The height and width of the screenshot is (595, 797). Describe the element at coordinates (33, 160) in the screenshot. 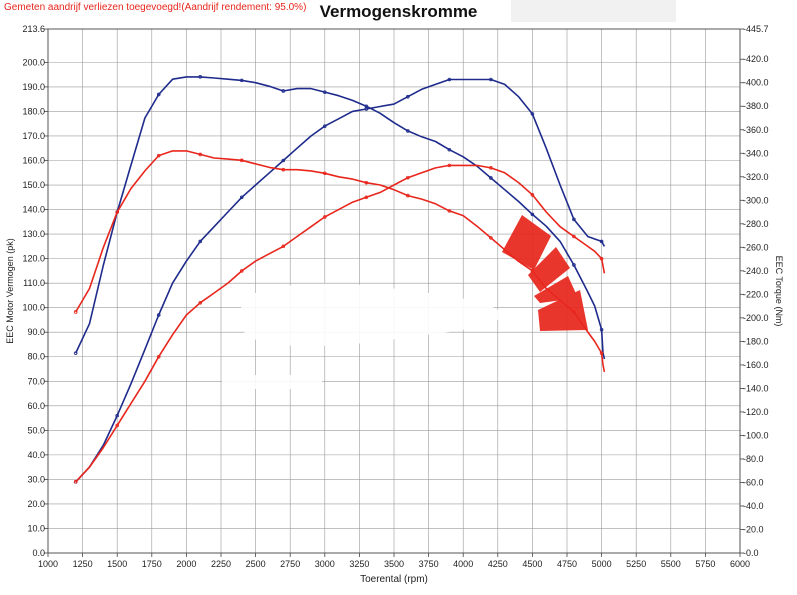

I see `y-tick-label: 160.0` at that location.